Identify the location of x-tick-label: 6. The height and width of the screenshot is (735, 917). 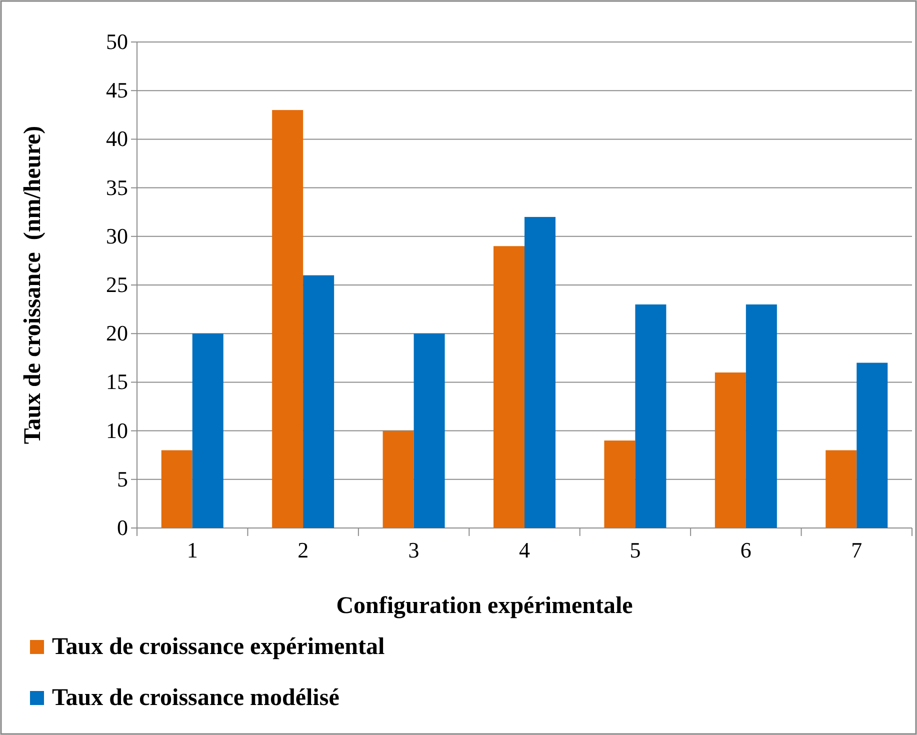
(746, 550).